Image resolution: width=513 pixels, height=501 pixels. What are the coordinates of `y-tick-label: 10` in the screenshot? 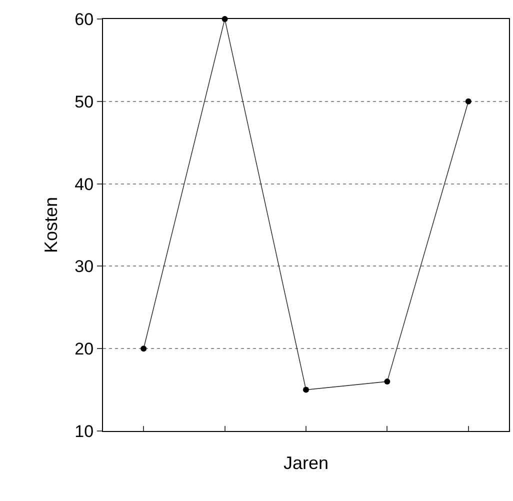 It's located at (84, 431).